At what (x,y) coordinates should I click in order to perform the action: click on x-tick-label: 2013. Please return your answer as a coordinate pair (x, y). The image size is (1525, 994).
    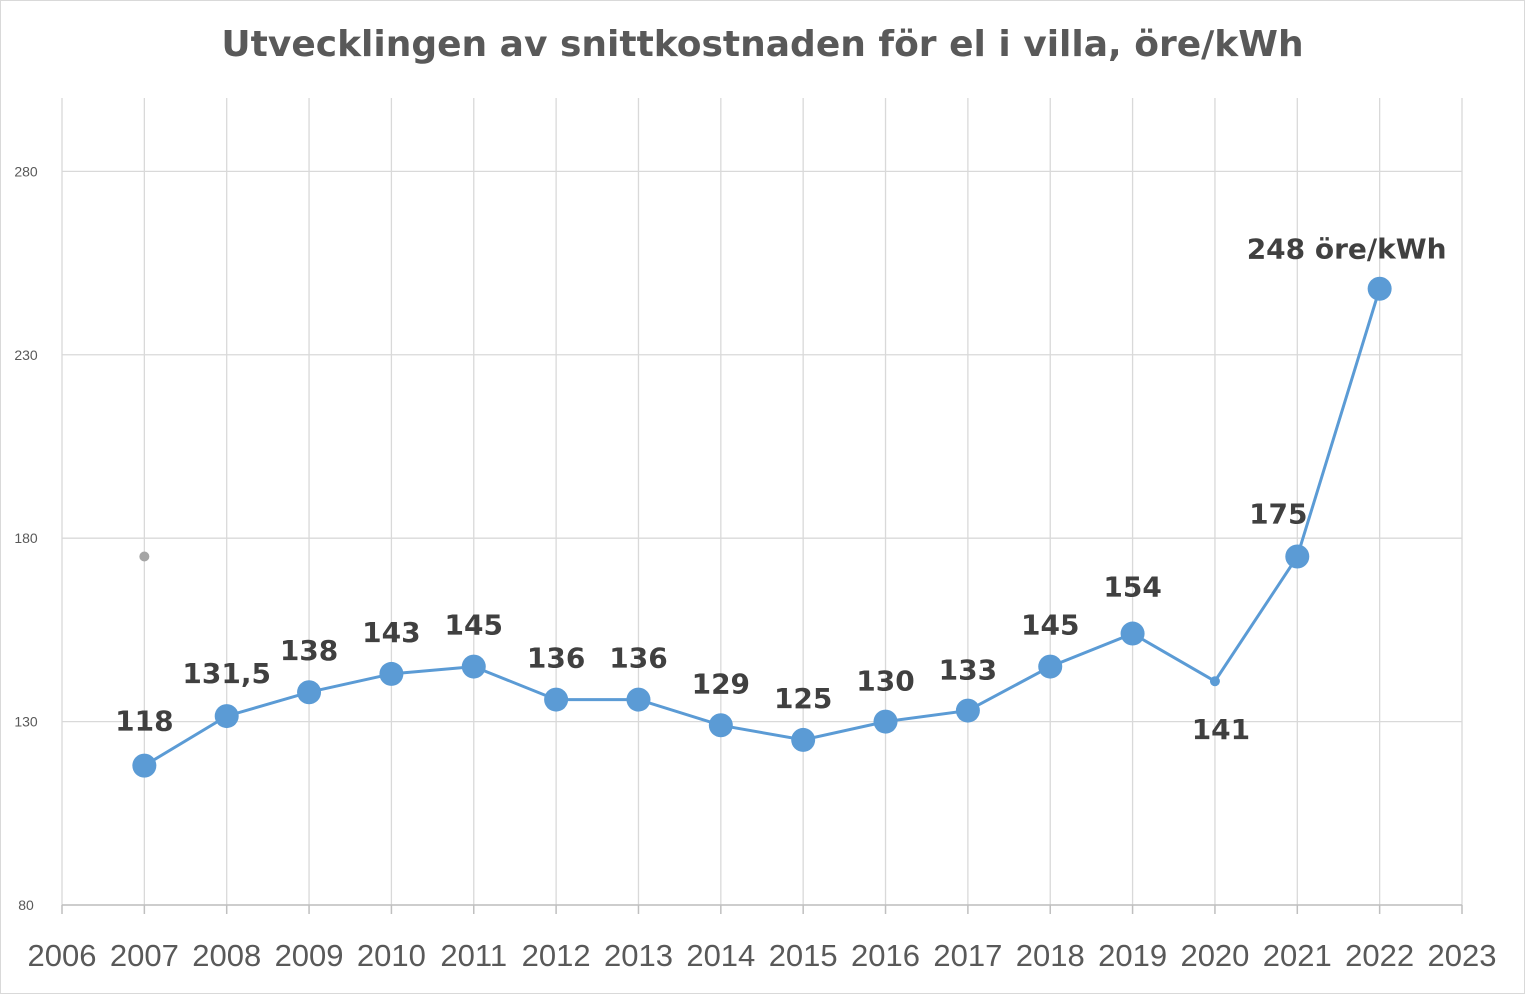
    Looking at the image, I should click on (638, 955).